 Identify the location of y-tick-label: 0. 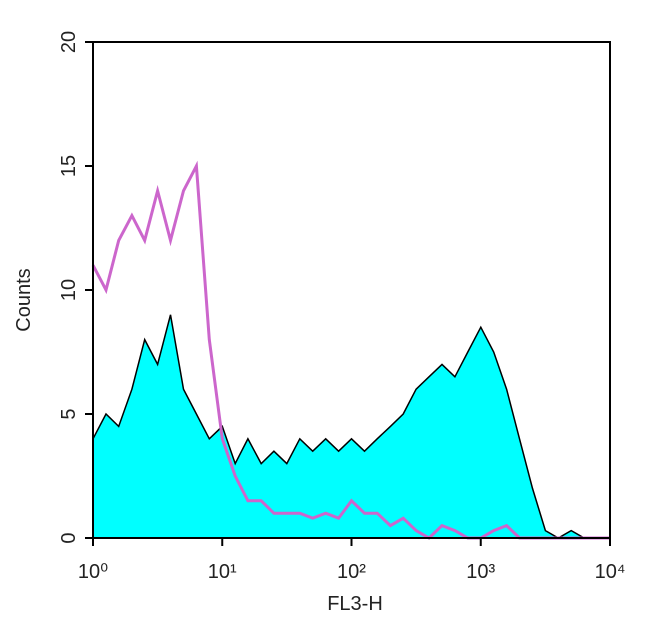
(69, 537).